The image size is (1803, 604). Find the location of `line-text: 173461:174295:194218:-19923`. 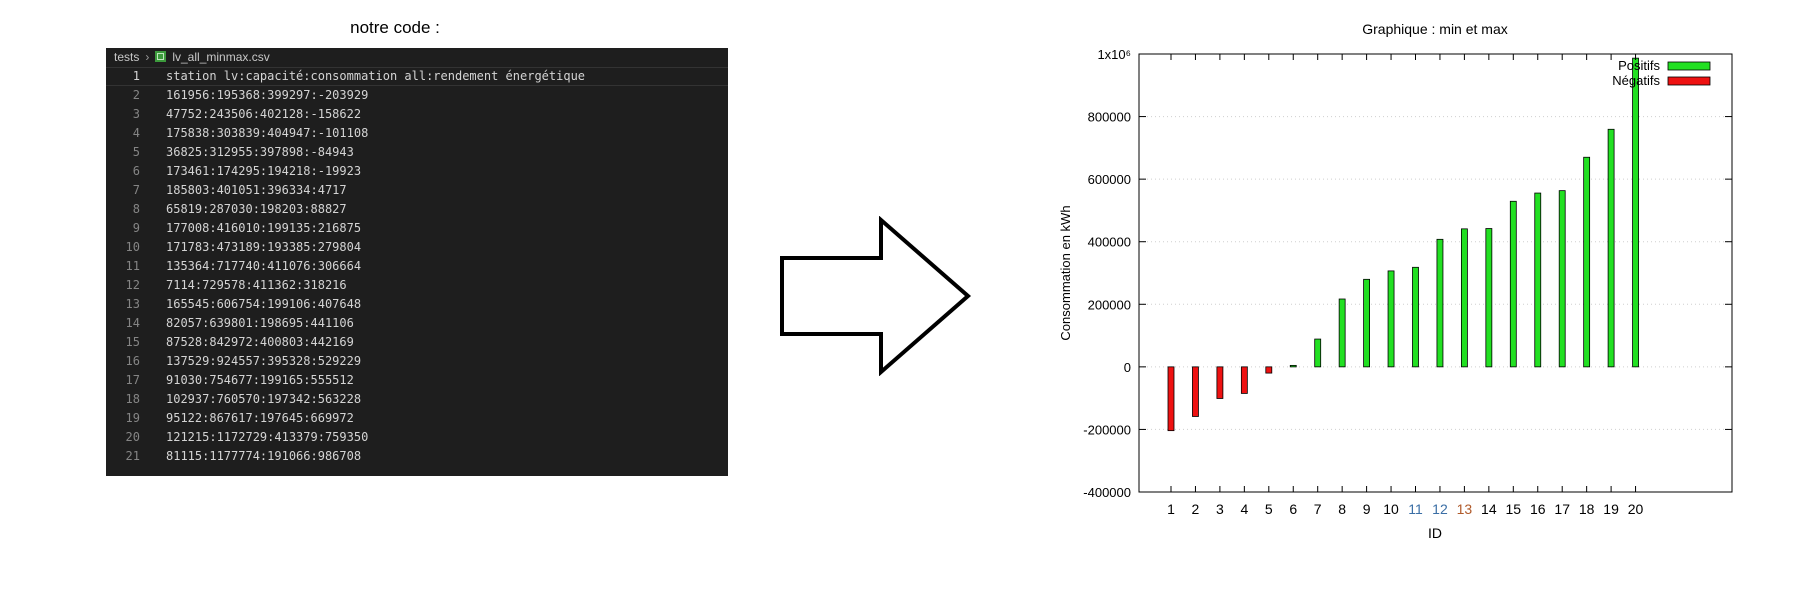

line-text: 173461:174295:194218:-19923 is located at coordinates (264, 171).